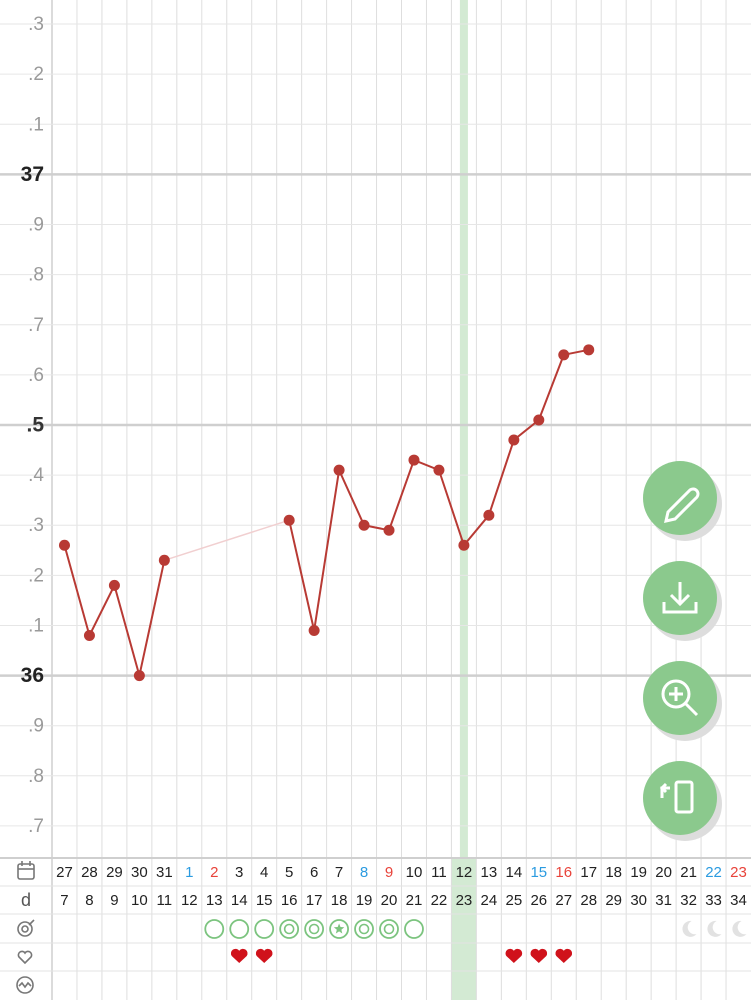 This screenshot has width=751, height=1005. Describe the element at coordinates (638, 900) in the screenshot. I see `x-tick-label: 30` at that location.